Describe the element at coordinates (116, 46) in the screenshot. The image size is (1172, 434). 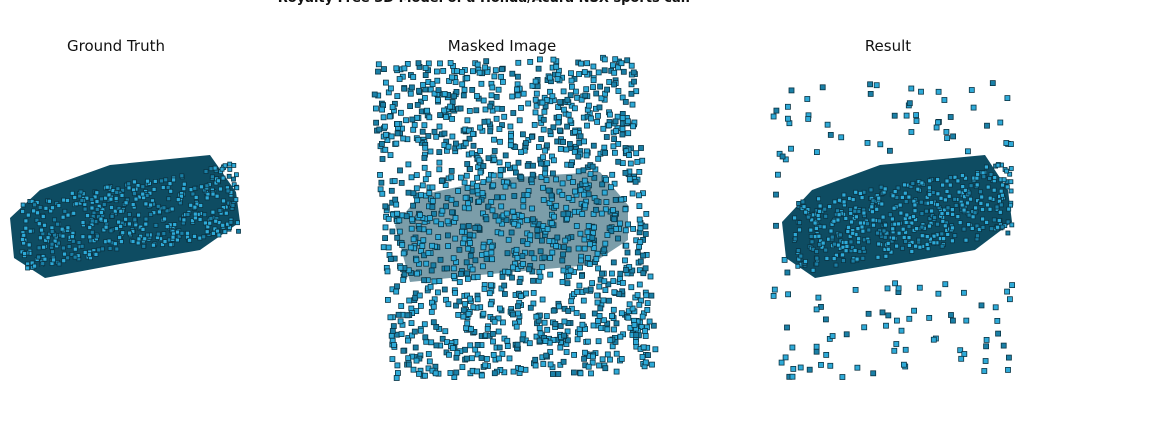
I see `panel-title: Ground Truth` at that location.